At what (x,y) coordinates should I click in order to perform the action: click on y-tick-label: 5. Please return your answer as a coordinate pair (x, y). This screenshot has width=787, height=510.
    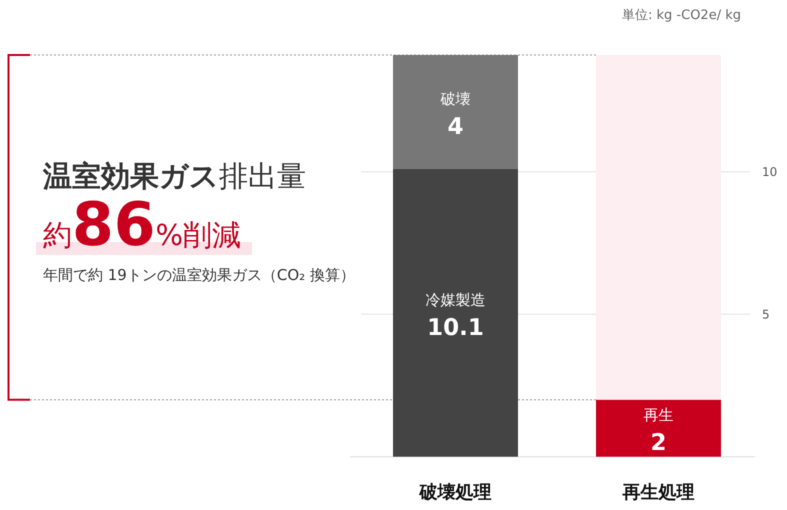
    Looking at the image, I should click on (766, 314).